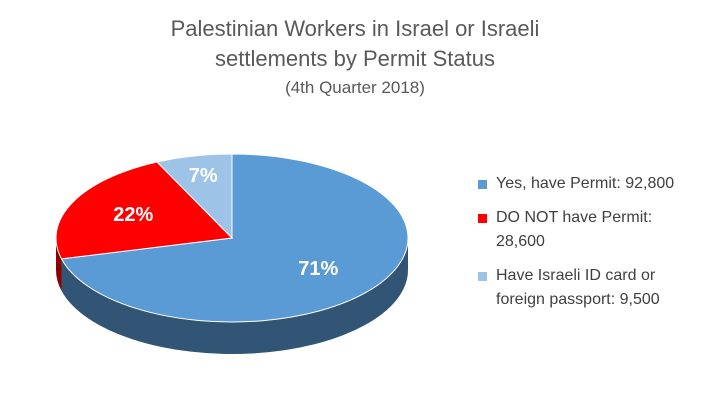 This screenshot has height=417, width=711. What do you see at coordinates (203, 176) in the screenshot?
I see `data-label: 7%` at bounding box center [203, 176].